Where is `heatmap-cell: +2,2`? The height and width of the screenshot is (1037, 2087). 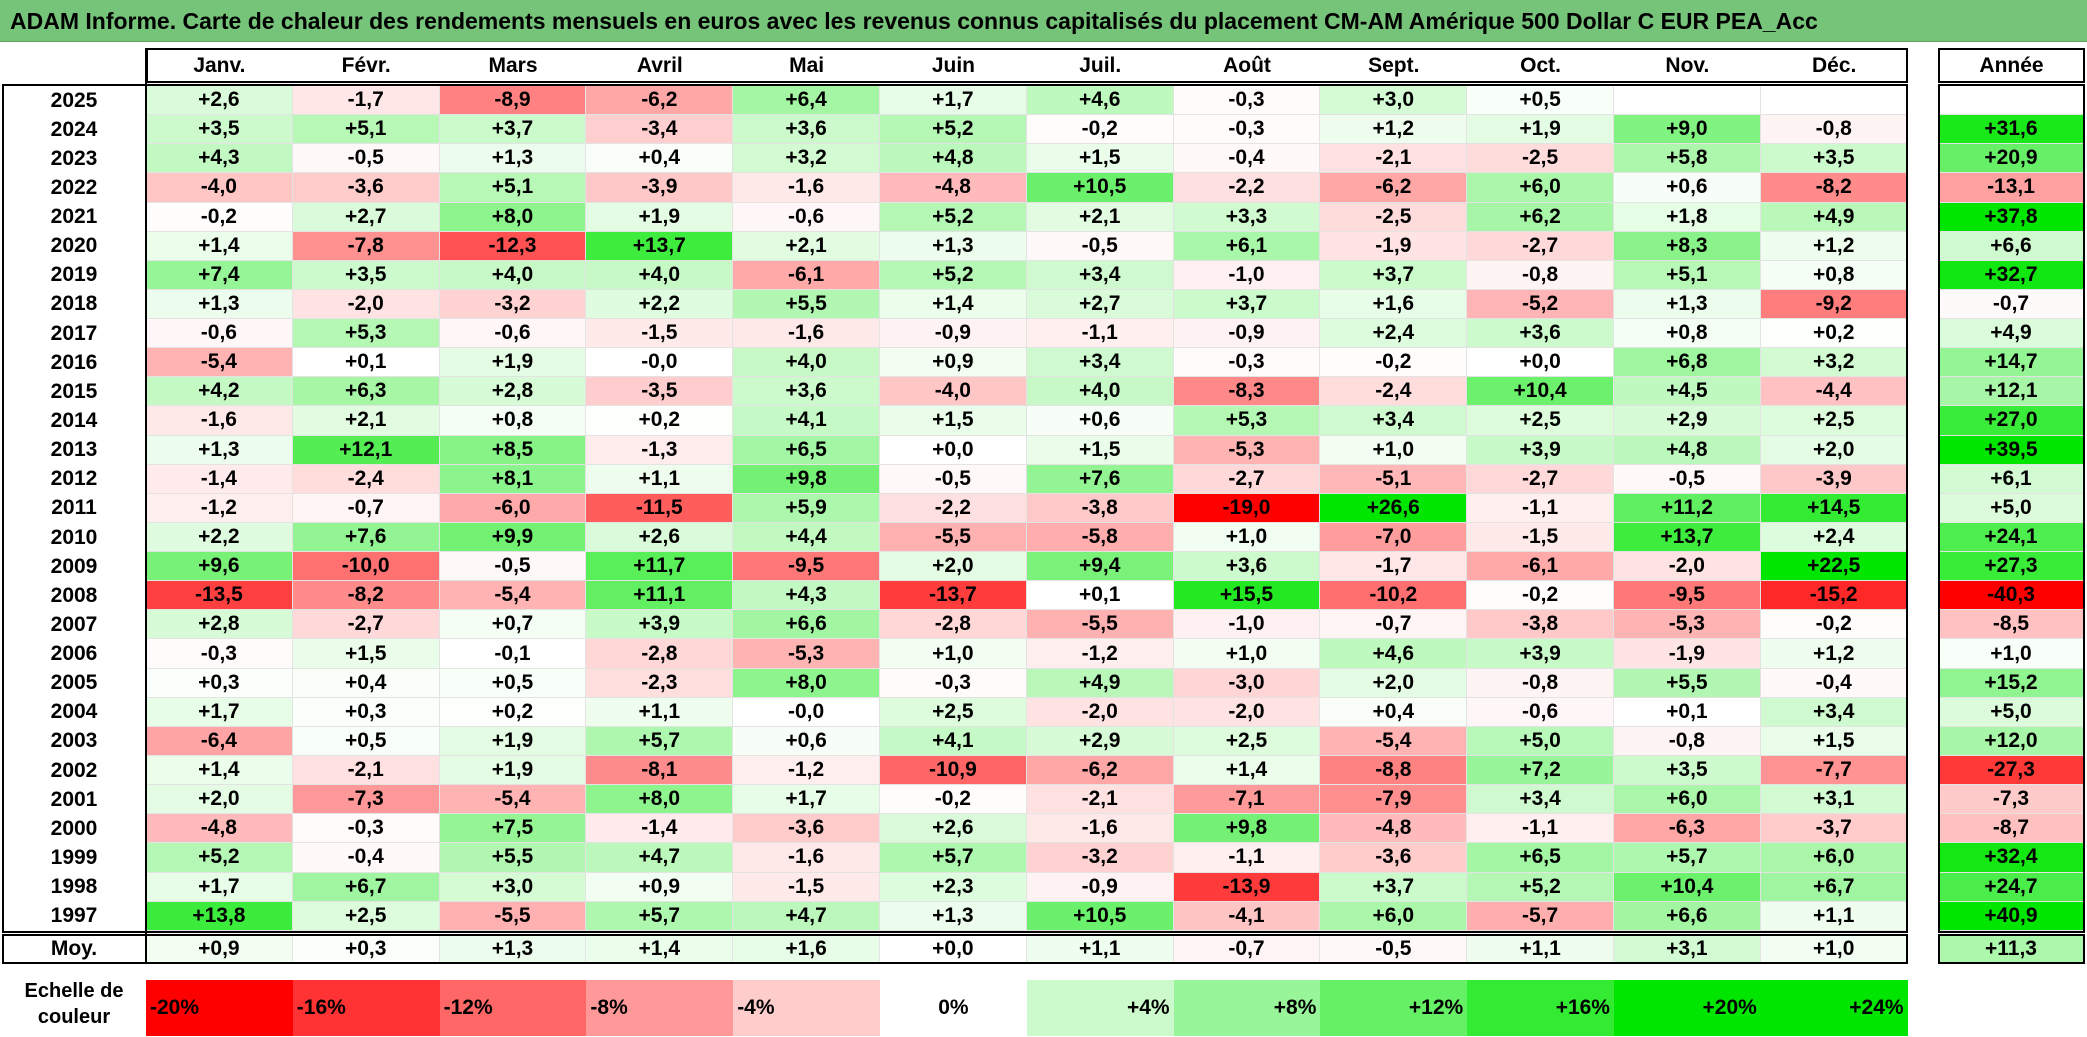 heatmap-cell: +2,2 is located at coordinates (660, 304).